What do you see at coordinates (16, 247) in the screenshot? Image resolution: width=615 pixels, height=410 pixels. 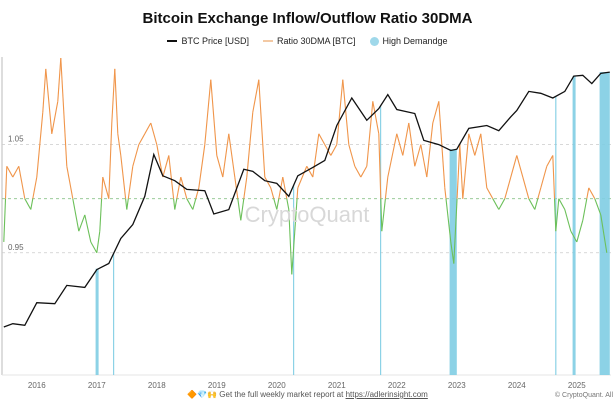 I see `y-tick-label: 0.95` at bounding box center [16, 247].